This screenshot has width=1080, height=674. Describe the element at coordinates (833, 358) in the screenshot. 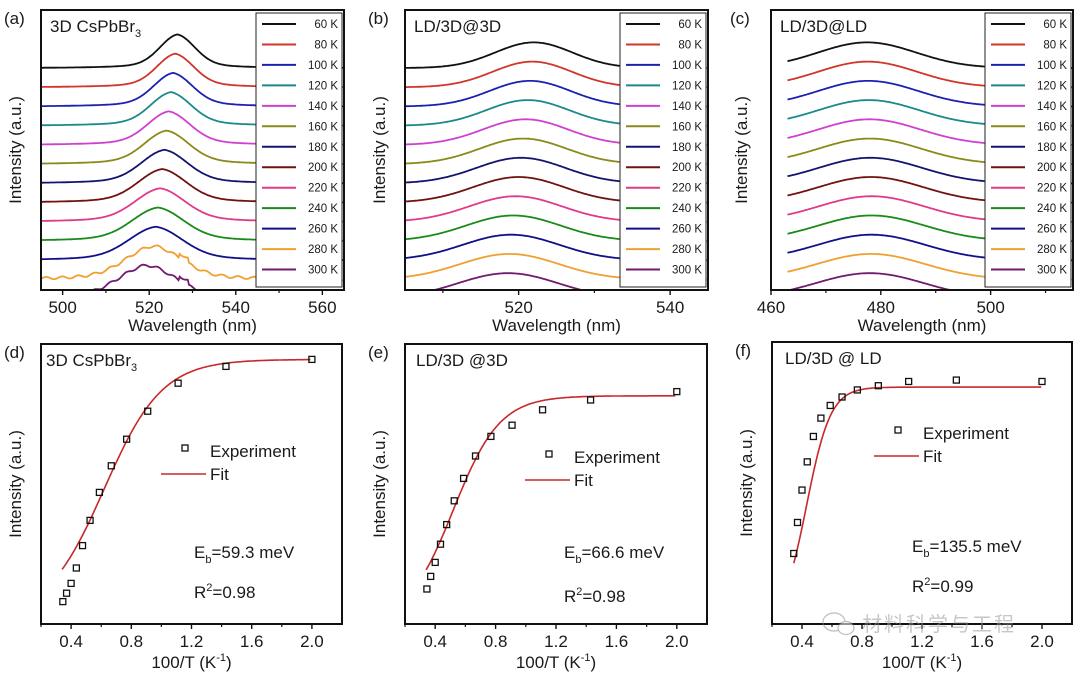

I see `title-main: LD/3D @ LD` at that location.